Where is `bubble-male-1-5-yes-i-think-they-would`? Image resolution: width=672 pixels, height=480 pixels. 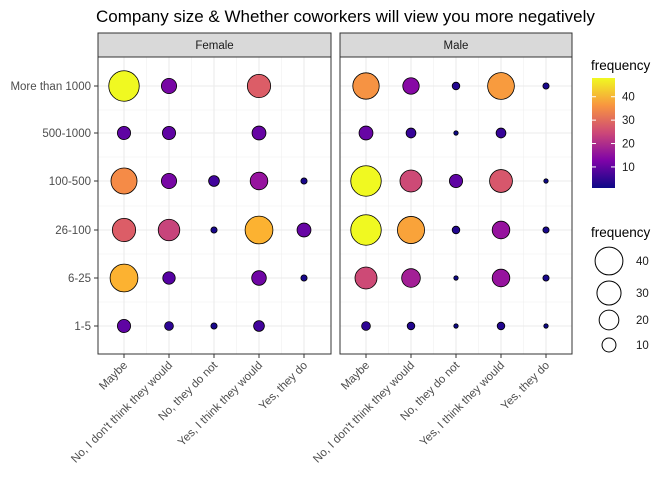 bubble-male-1-5-yes-i-think-they-would is located at coordinates (501, 326).